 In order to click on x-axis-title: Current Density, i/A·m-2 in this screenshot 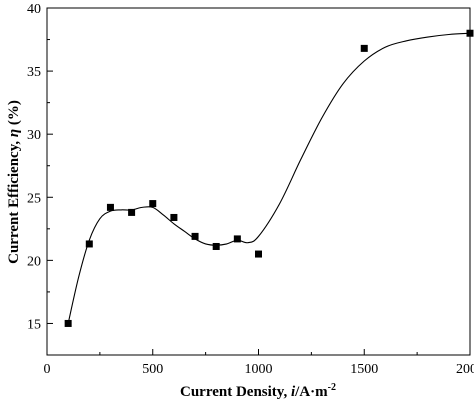, I will do `click(258, 391)`.